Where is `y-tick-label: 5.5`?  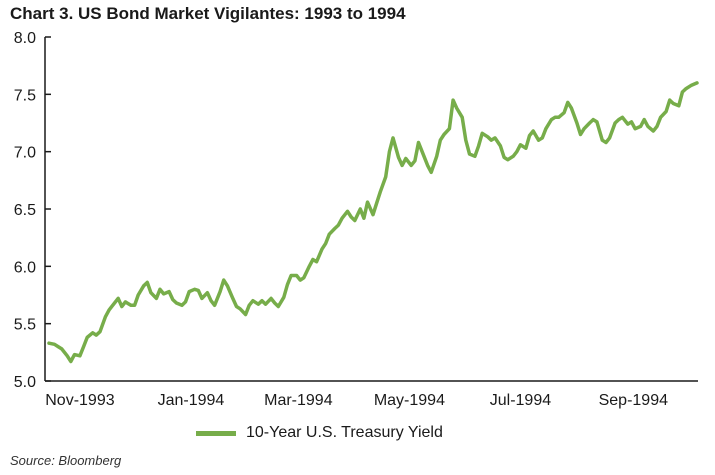 y-tick-label: 5.5 is located at coordinates (25, 325).